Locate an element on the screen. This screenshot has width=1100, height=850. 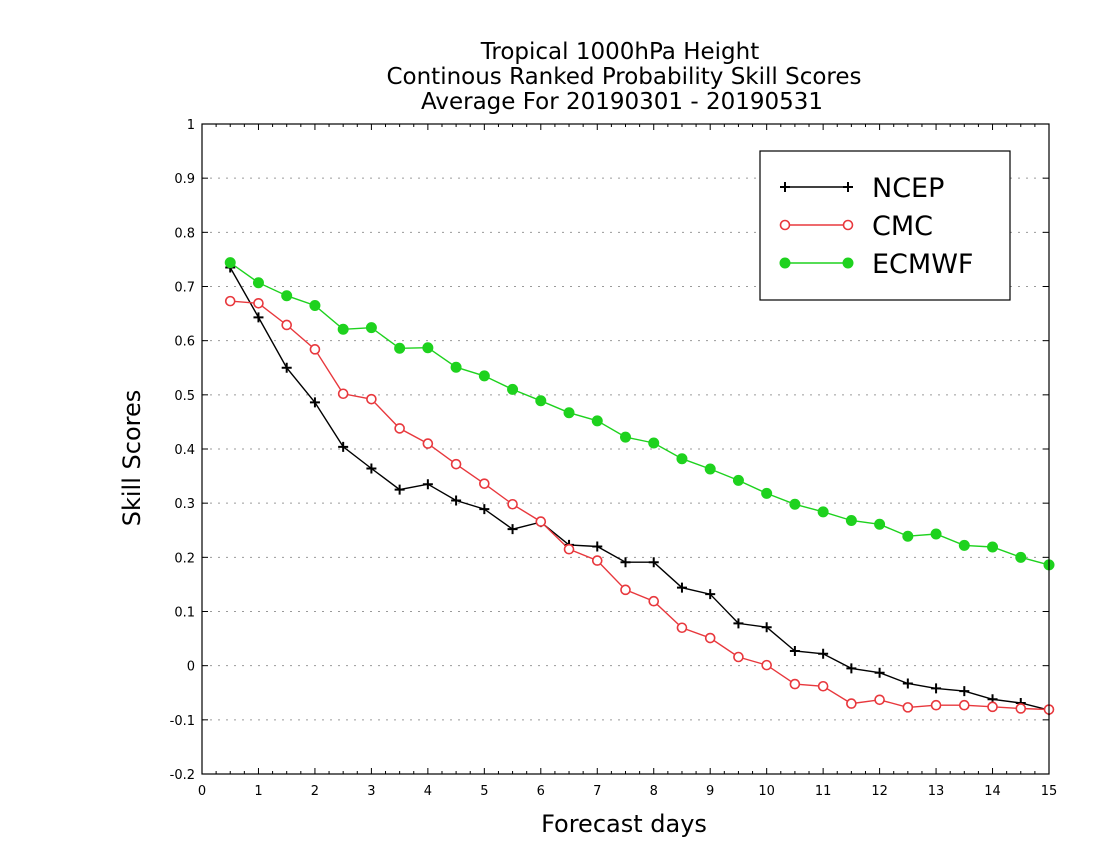
y-tick-label: -0.2 is located at coordinates (182, 775).